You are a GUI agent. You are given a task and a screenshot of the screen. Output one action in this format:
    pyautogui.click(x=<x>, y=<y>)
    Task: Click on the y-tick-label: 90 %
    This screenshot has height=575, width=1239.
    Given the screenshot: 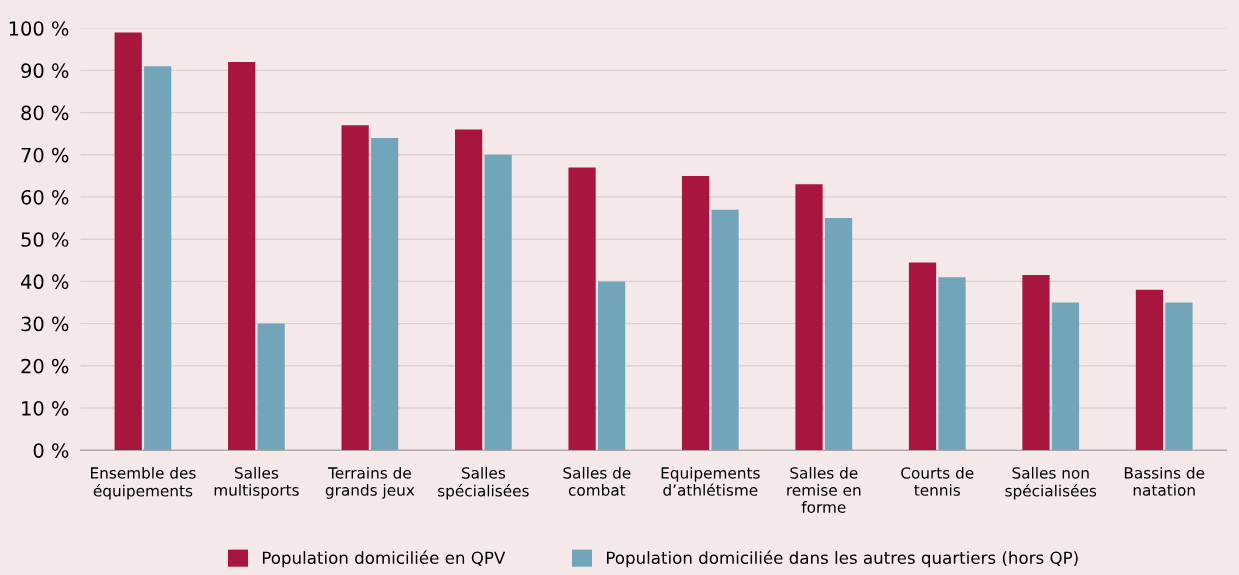 What is the action you would take?
    pyautogui.click(x=45, y=71)
    